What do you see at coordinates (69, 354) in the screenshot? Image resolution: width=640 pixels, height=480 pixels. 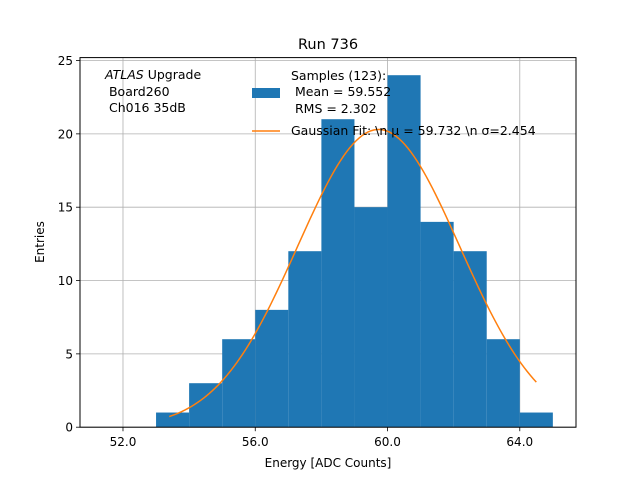 I see `y-tick-label: 5` at bounding box center [69, 354].